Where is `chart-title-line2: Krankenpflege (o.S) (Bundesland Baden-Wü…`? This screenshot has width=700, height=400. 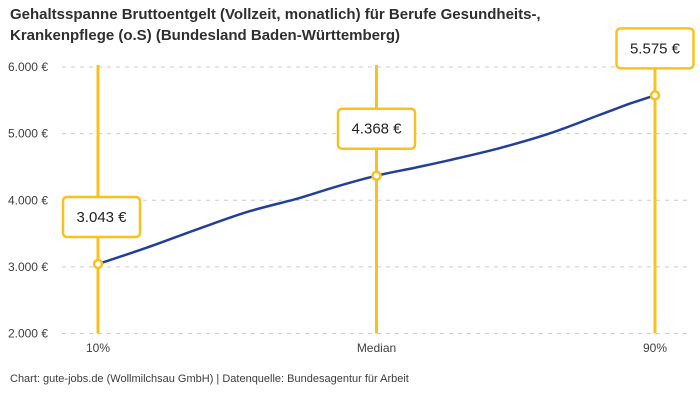 chart-title-line2: Krankenpflege (o.S) (Bundesland Baden-Wü… is located at coordinates (205, 35).